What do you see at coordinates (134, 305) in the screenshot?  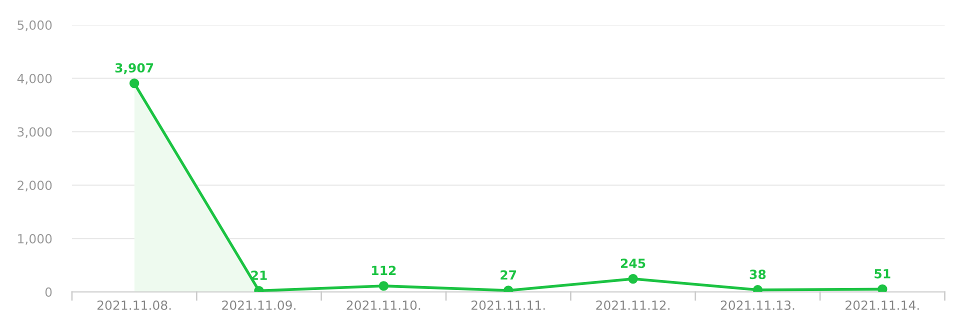 I see `x-tick-label: 2021.11.08.` at bounding box center [134, 305].